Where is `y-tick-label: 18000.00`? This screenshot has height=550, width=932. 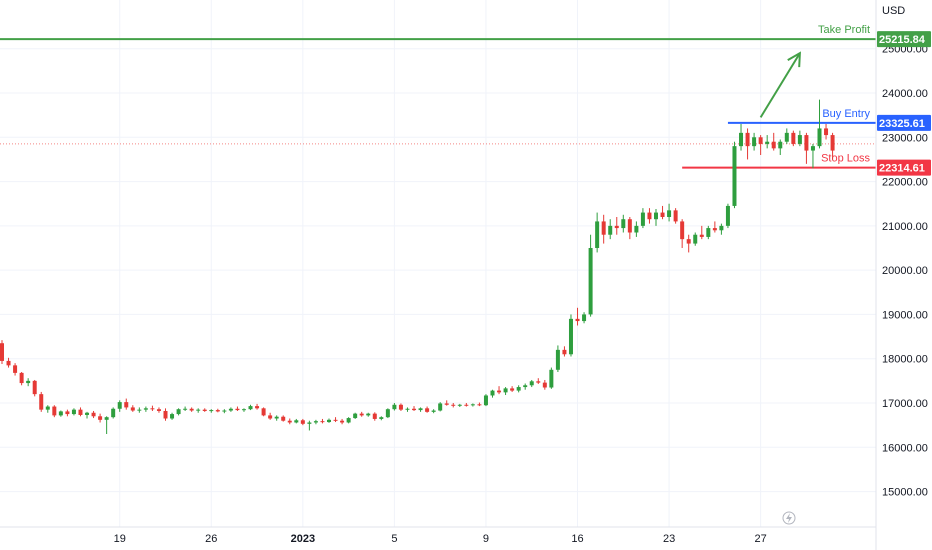 y-tick-label: 18000.00 is located at coordinates (905, 360).